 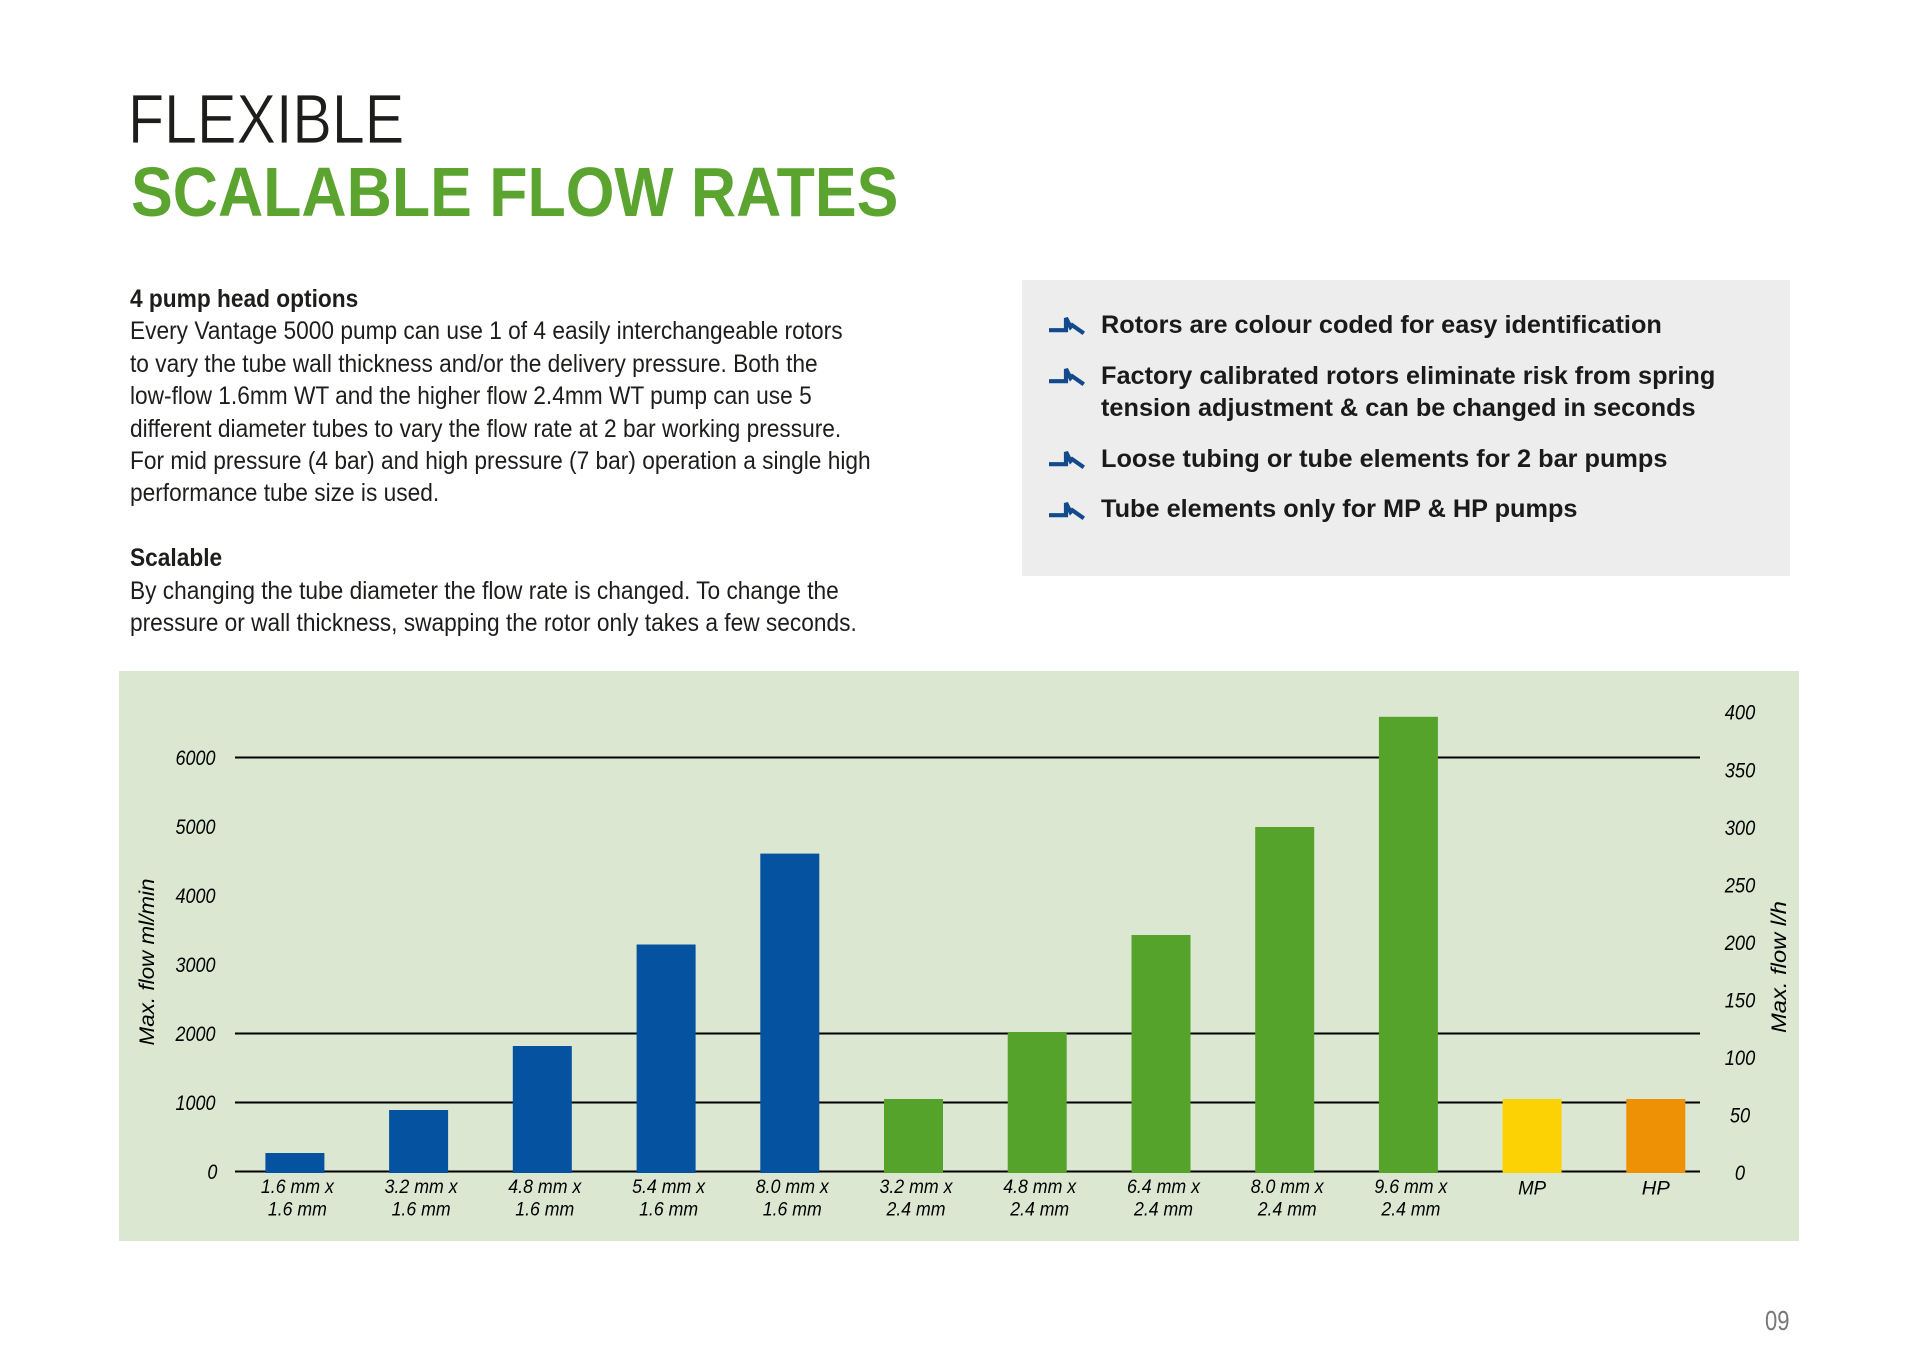 What do you see at coordinates (147, 962) in the screenshot?
I see `svg-text: Max. flow ml/min` at bounding box center [147, 962].